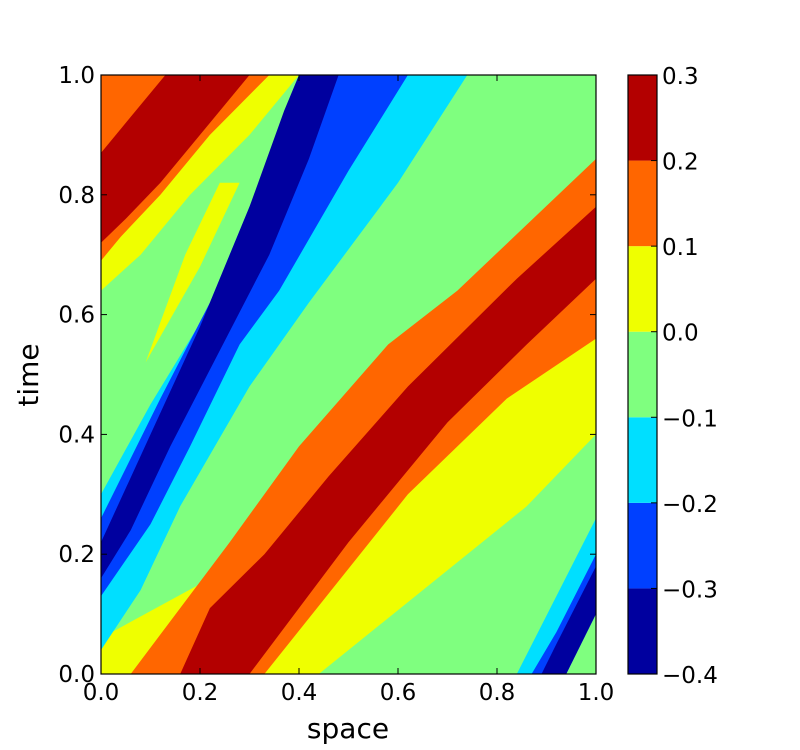 This screenshot has width=800, height=750. Describe the element at coordinates (299, 693) in the screenshot. I see `x-tick-label: 0.4` at that location.